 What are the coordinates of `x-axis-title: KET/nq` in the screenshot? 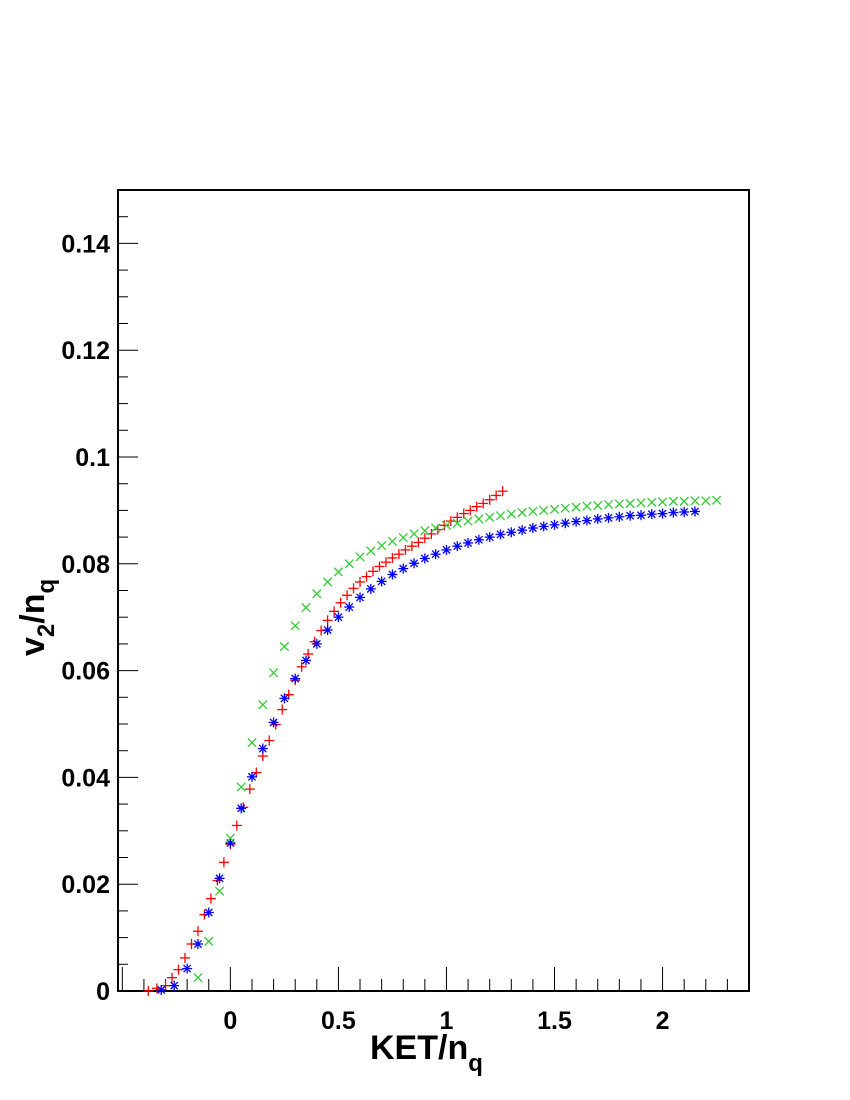 It's located at (426, 1053).